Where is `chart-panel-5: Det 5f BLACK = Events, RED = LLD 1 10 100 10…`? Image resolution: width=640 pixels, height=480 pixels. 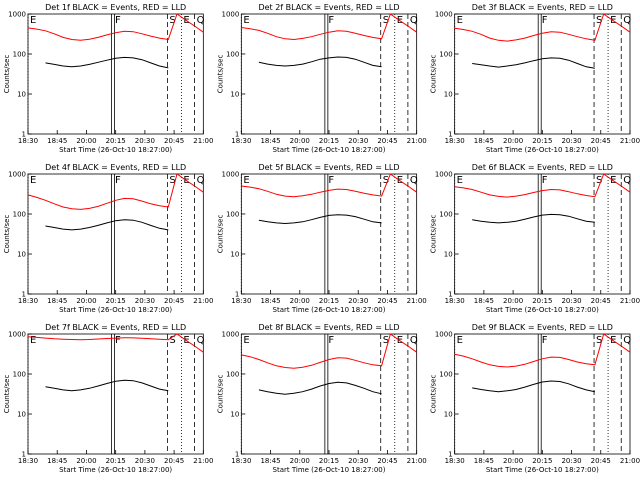
chart-panel-5: Det 5f BLACK = Events, RED = LLD 1 10 100 10… is located at coordinates (321, 238).